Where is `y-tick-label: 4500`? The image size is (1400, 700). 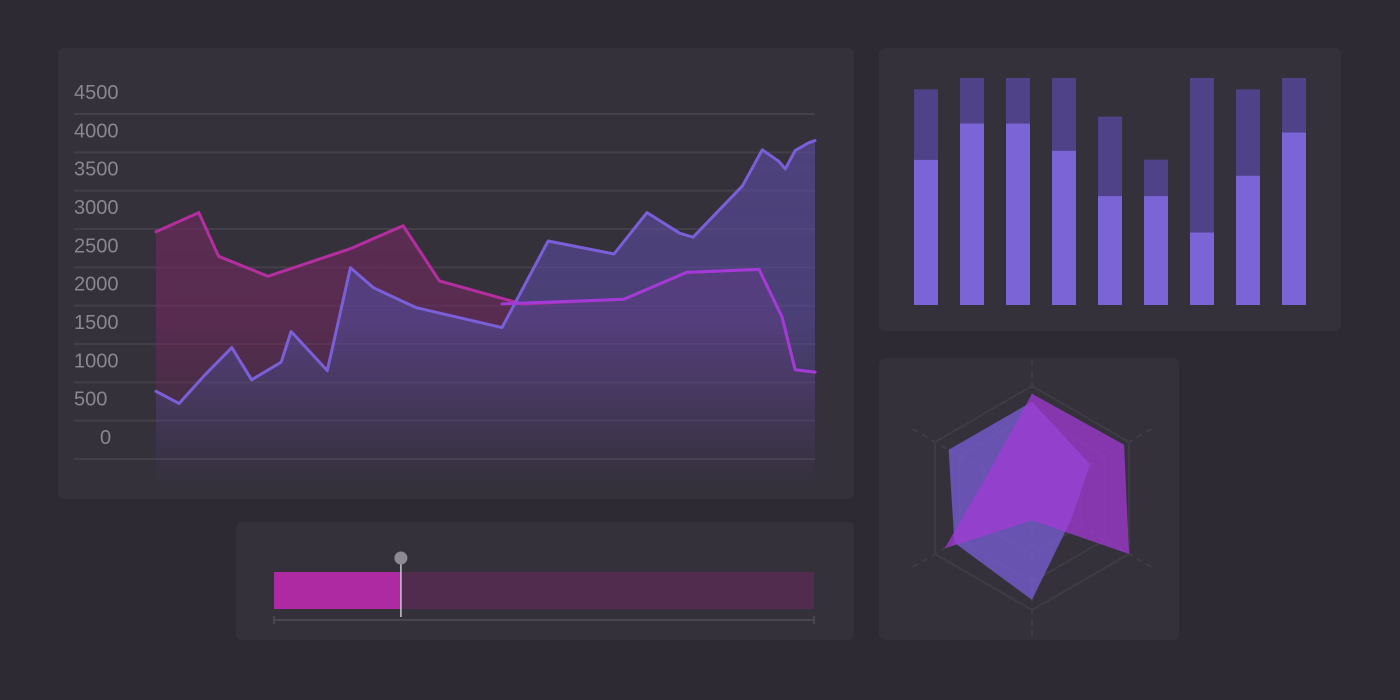
y-tick-label: 4500 is located at coordinates (96, 93).